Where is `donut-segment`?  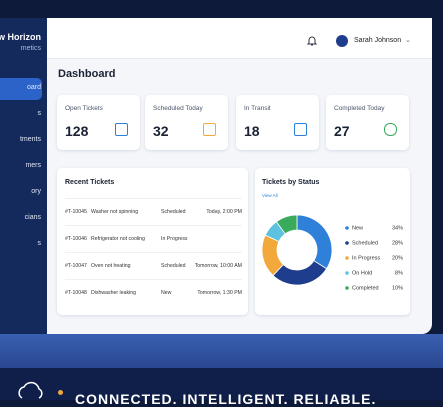 donut-segment is located at coordinates (286, 224).